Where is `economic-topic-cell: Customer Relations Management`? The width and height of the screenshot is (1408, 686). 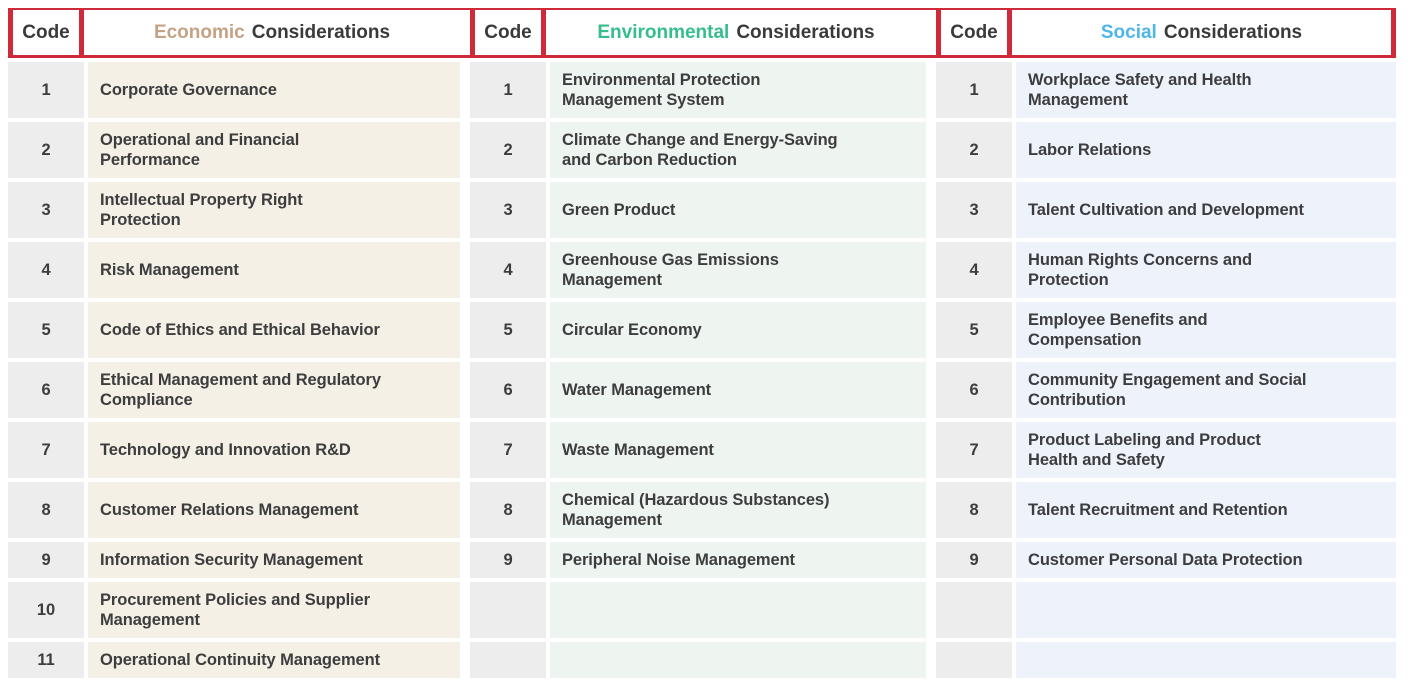 economic-topic-cell: Customer Relations Management is located at coordinates (274, 510).